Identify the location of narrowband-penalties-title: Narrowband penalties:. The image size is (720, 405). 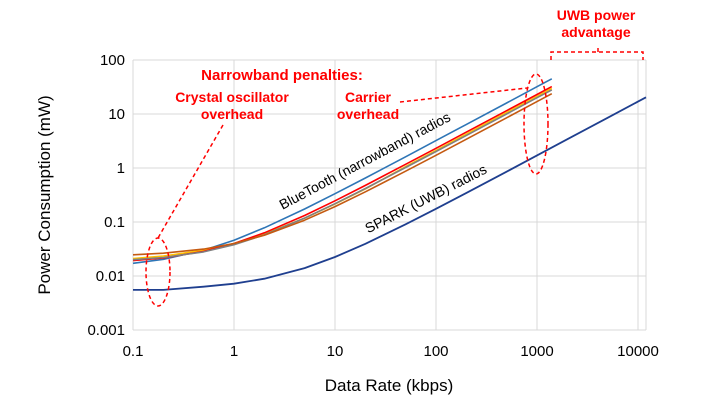
(282, 75).